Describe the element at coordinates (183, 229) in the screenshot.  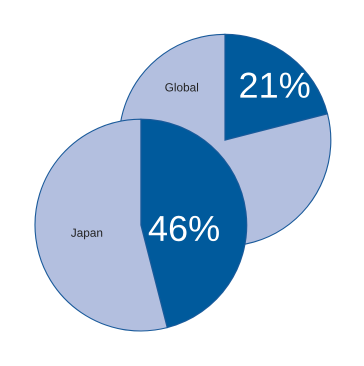
I see `data-label: 46%` at that location.